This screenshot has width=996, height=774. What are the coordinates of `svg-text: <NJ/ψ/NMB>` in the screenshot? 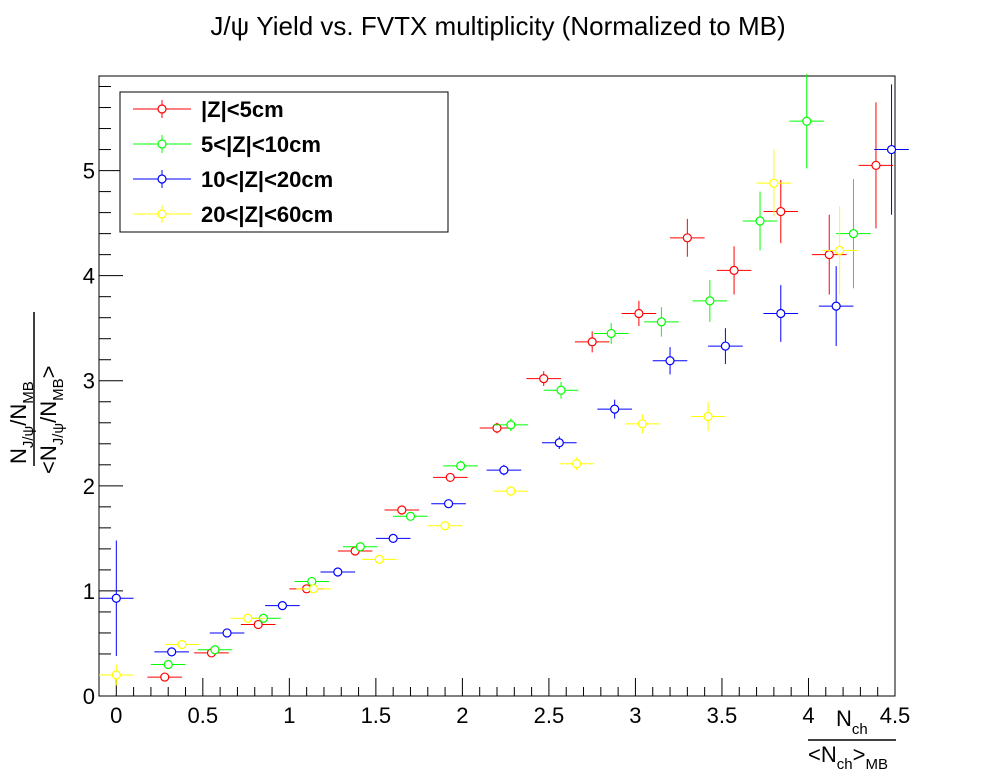 It's located at (51, 420).